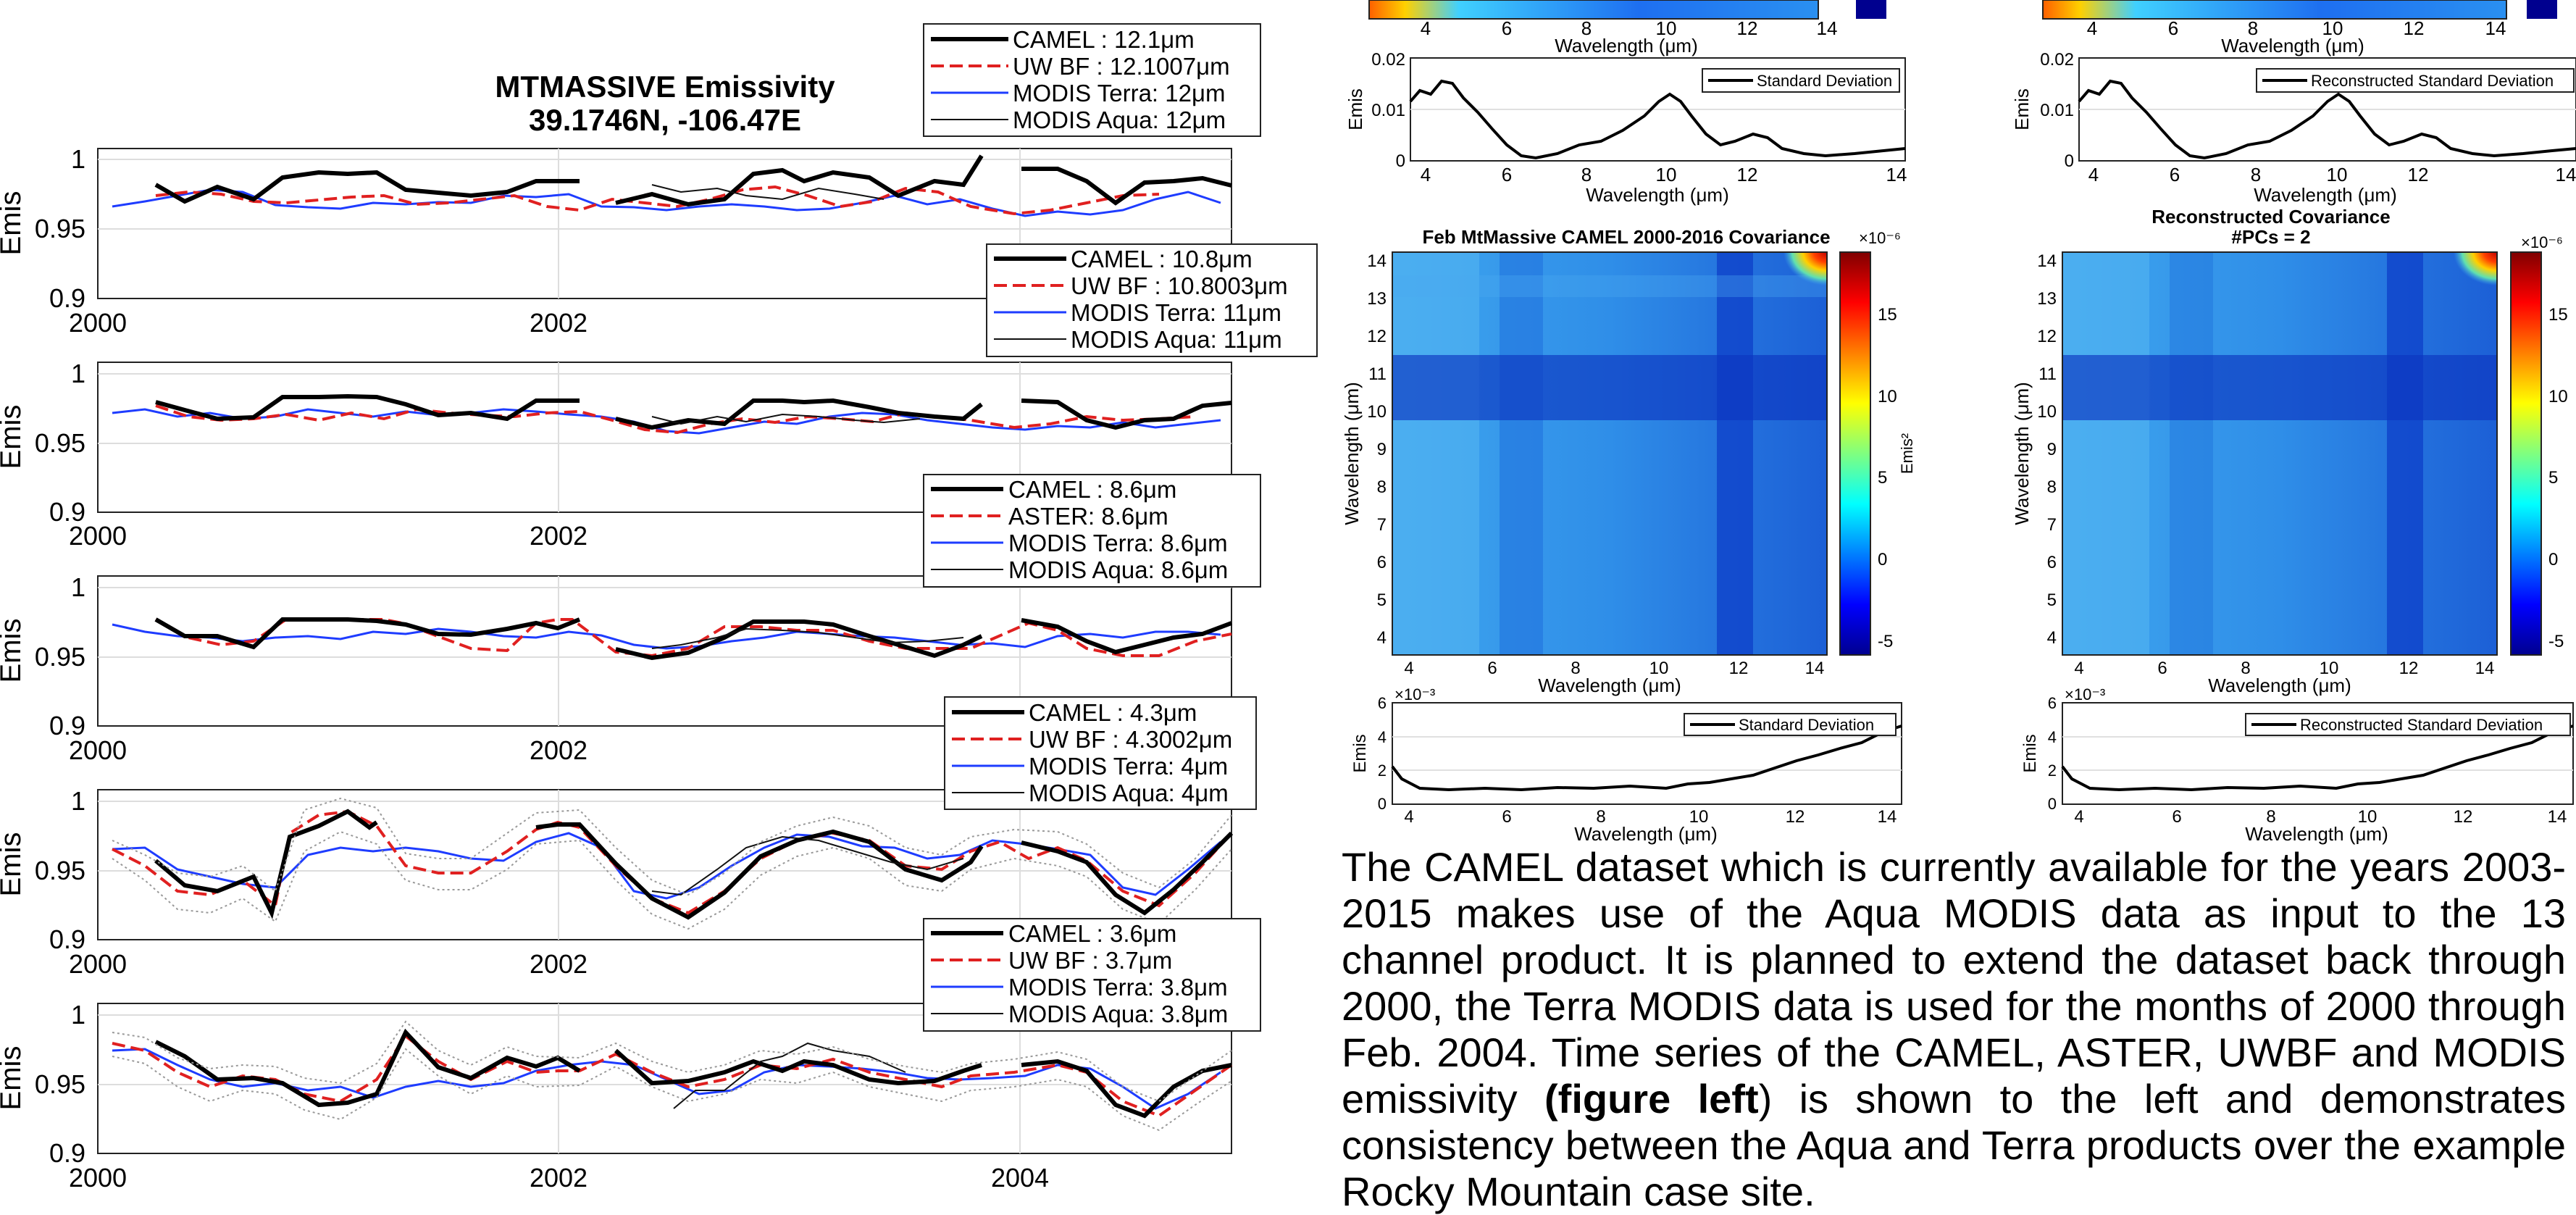 The height and width of the screenshot is (1215, 2576). I want to click on wl-ytick: 11, so click(2047, 374).